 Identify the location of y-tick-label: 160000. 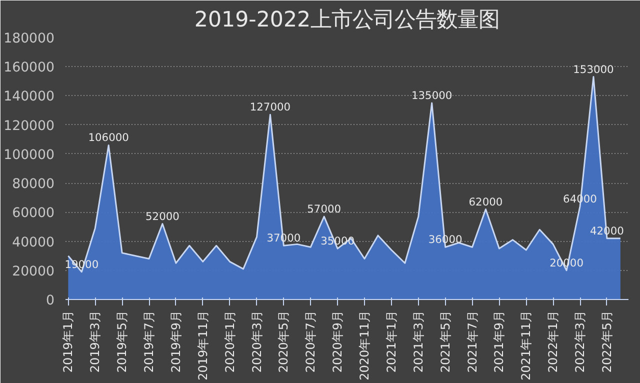
(29, 68).